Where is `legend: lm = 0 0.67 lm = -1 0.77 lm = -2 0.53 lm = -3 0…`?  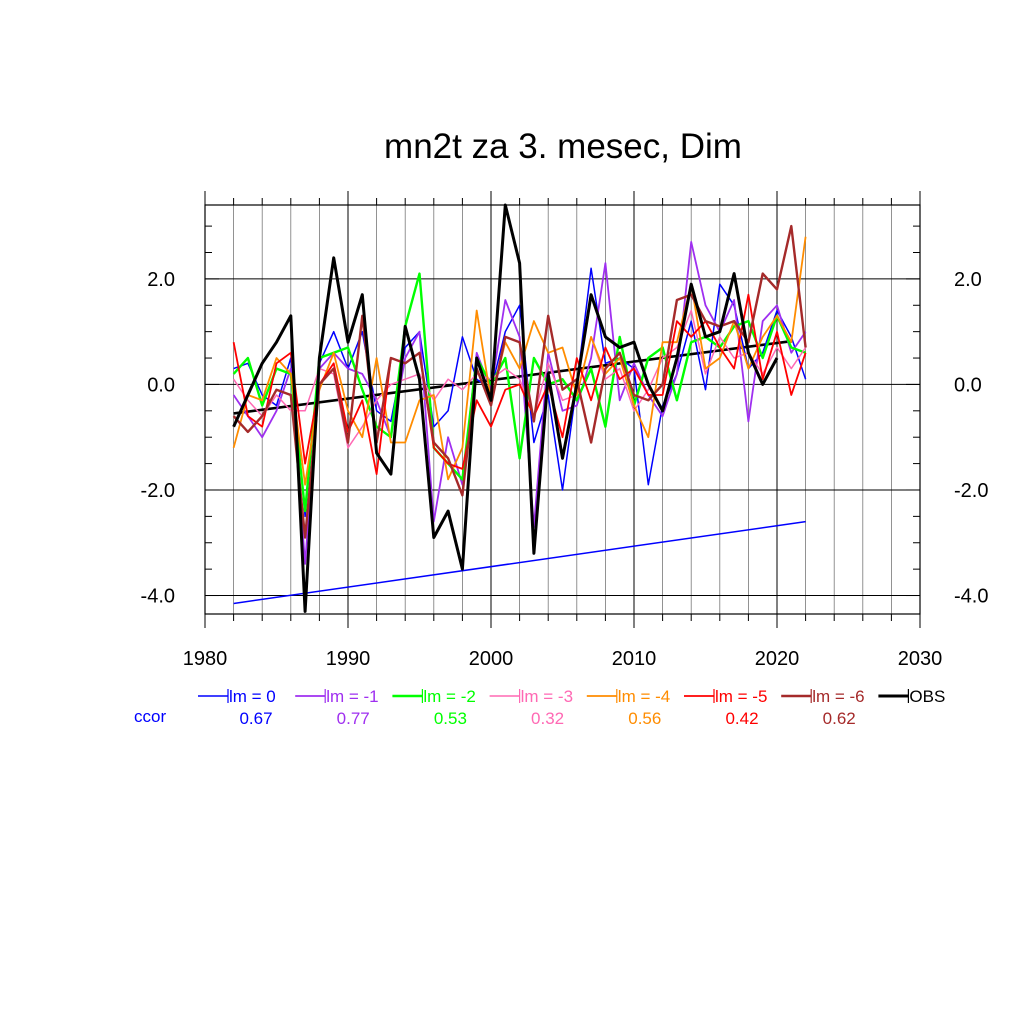 legend: lm = 0 0.67 lm = -1 0.77 lm = -2 0.53 lm = -3 0… is located at coordinates (539, 707).